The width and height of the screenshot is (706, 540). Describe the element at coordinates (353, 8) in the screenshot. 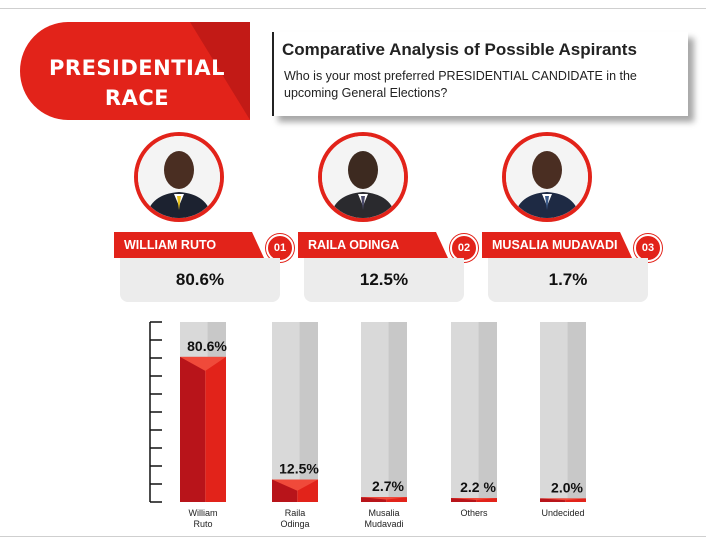

I see `top-border-line` at that location.